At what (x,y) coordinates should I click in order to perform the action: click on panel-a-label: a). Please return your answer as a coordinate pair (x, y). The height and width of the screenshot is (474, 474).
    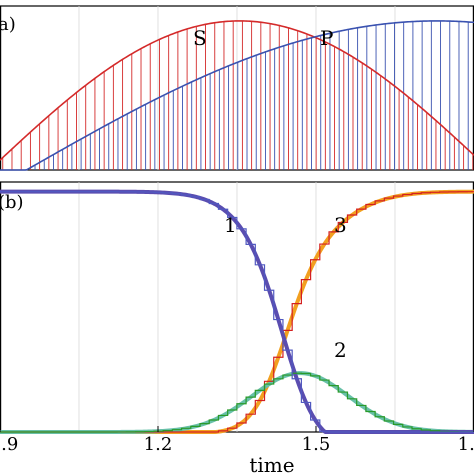
    Looking at the image, I should click on (8, 24).